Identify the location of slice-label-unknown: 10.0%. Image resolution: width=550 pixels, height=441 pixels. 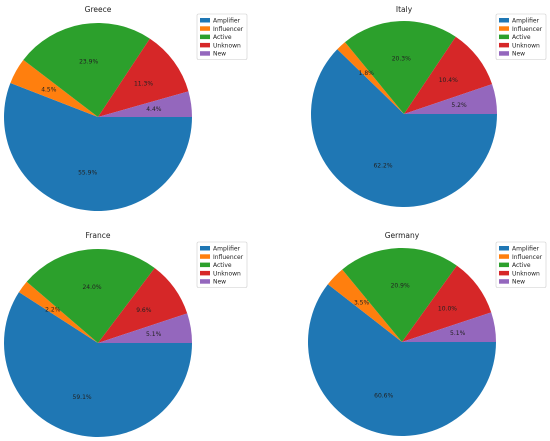
(447, 309).